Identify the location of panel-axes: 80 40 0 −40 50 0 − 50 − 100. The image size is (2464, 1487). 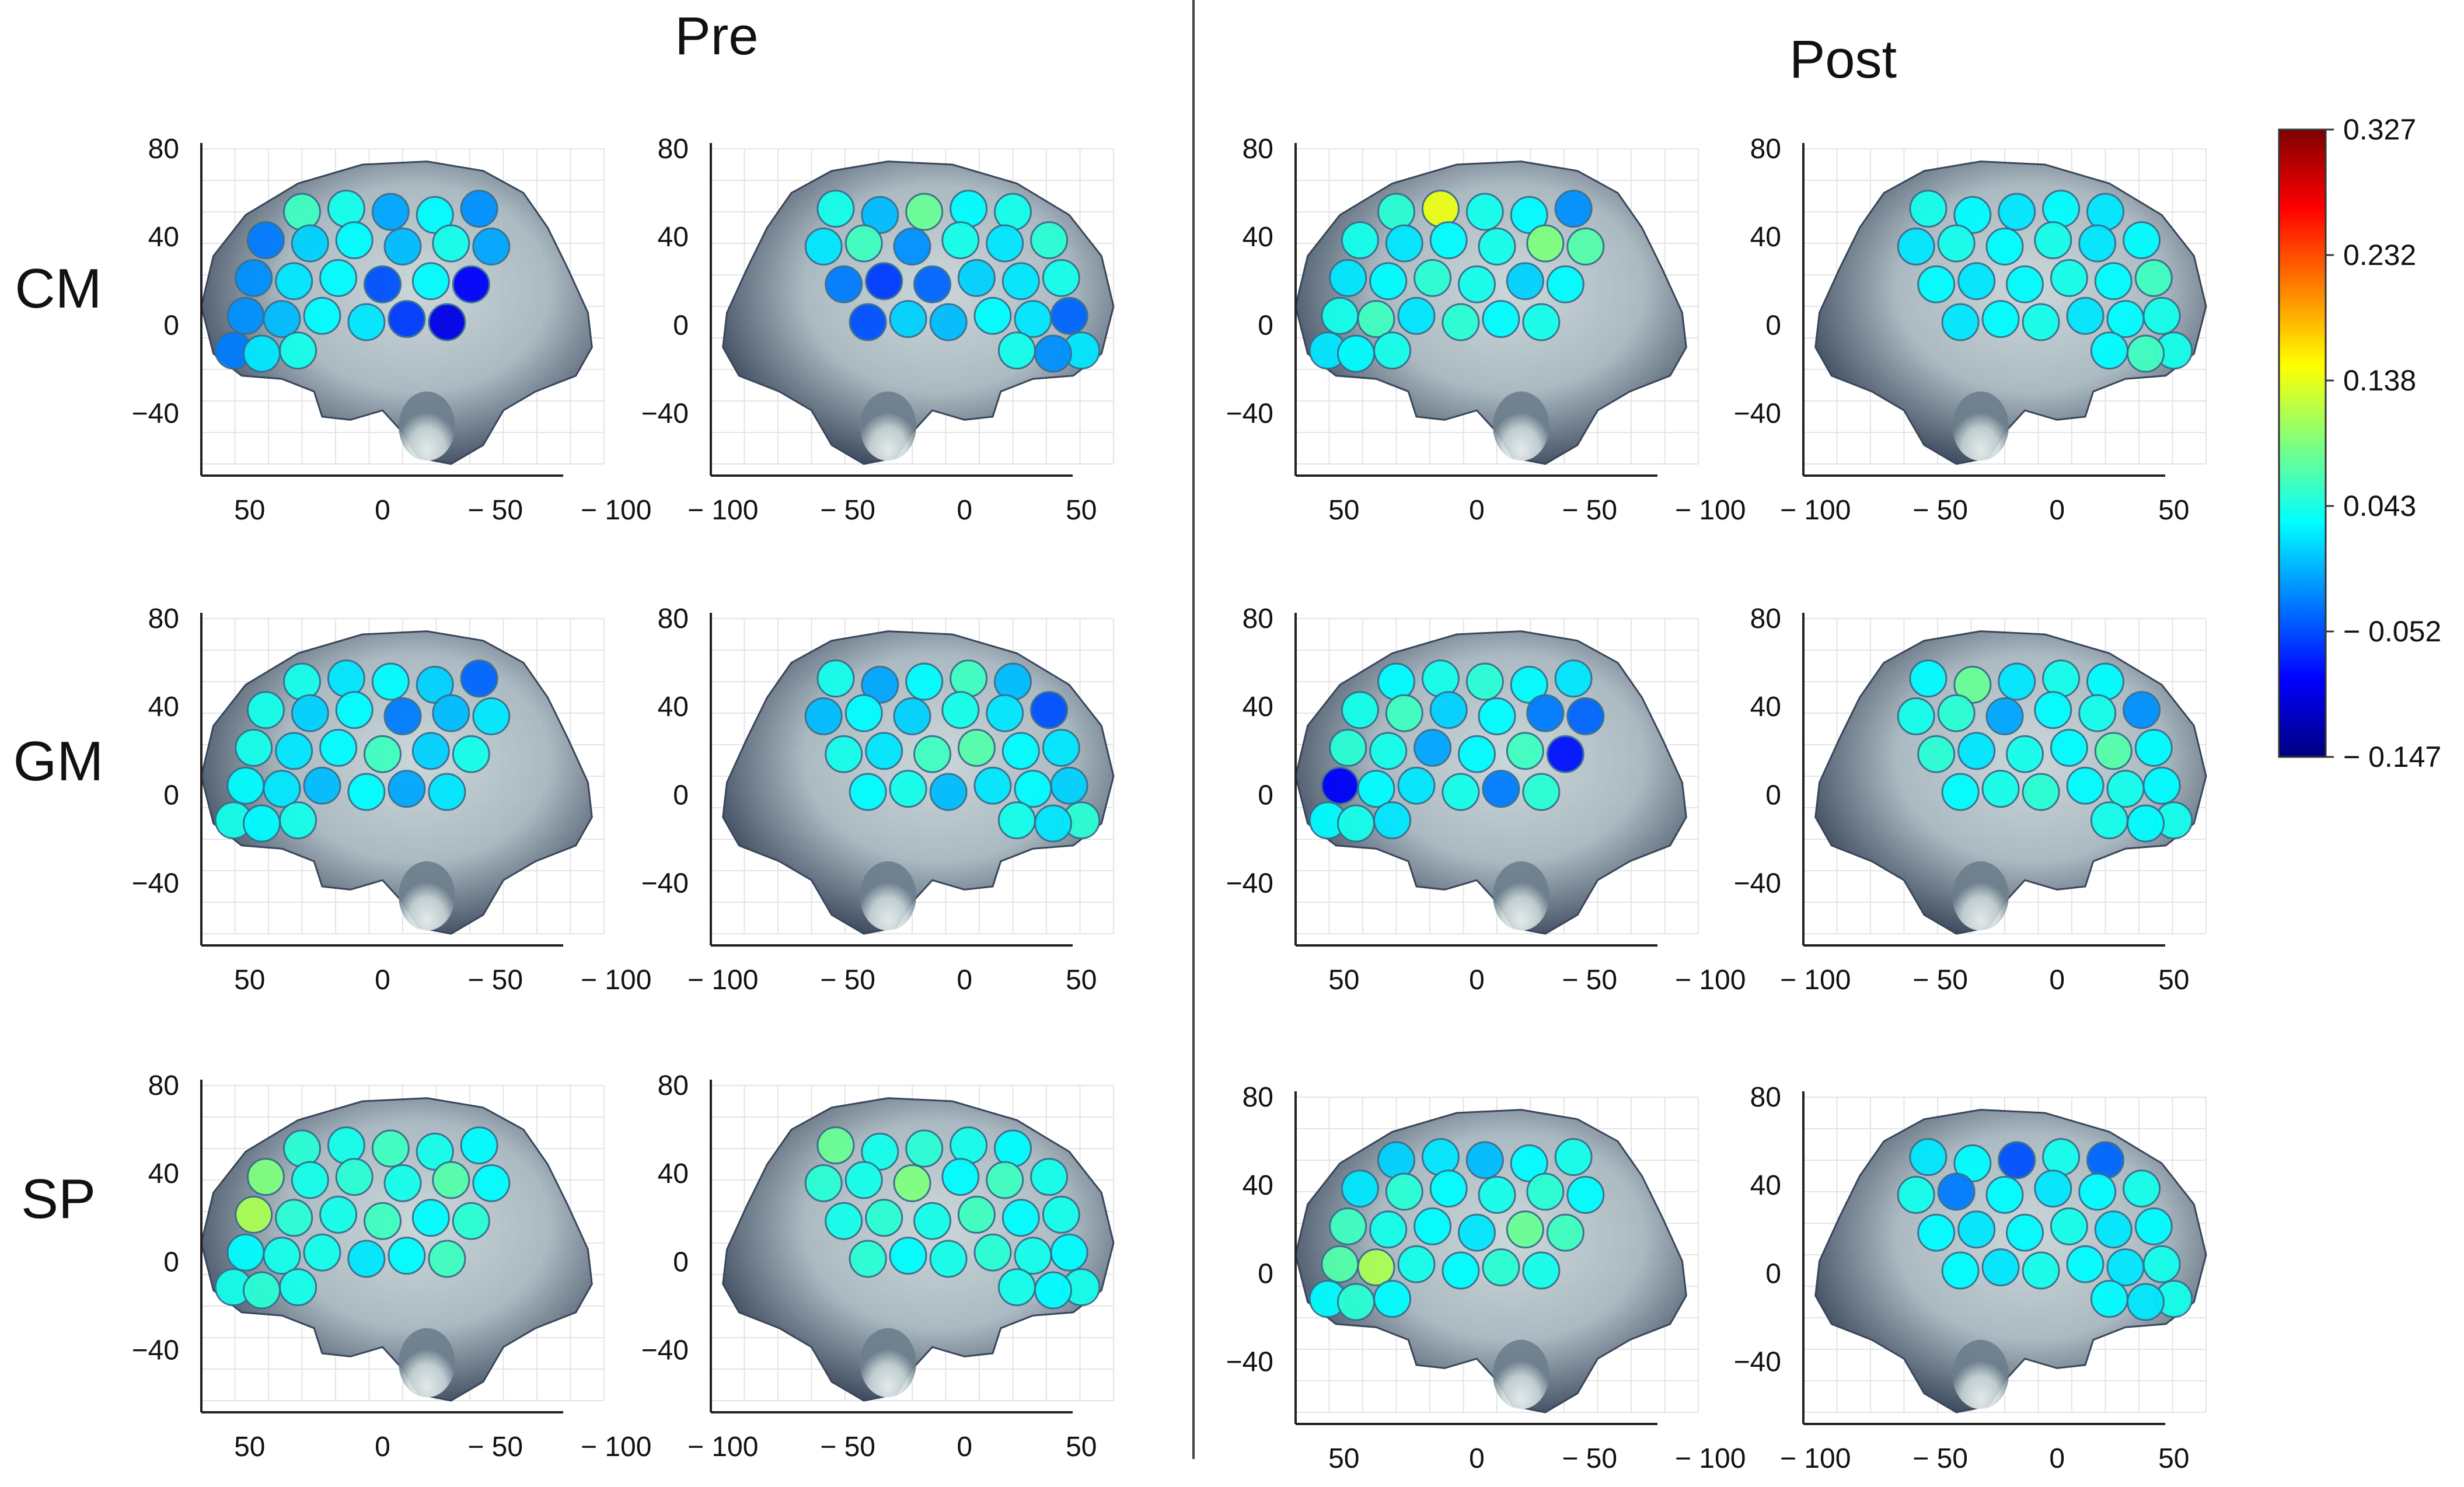
(392, 330).